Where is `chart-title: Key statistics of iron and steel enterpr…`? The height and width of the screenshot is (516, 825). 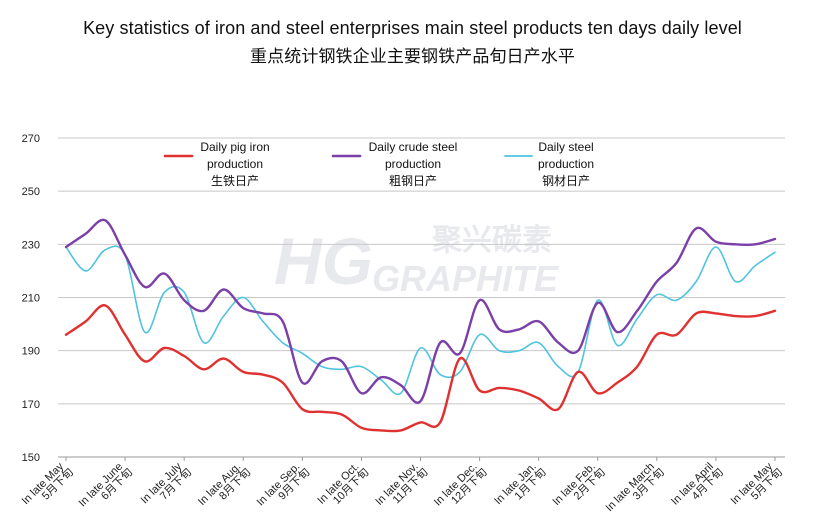
chart-title: Key statistics of iron and steel enterpr… is located at coordinates (412, 28).